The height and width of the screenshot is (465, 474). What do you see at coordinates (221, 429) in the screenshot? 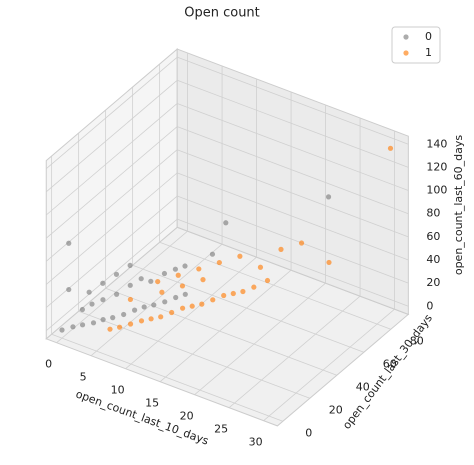
I see `x-tick-label: 25` at bounding box center [221, 429].